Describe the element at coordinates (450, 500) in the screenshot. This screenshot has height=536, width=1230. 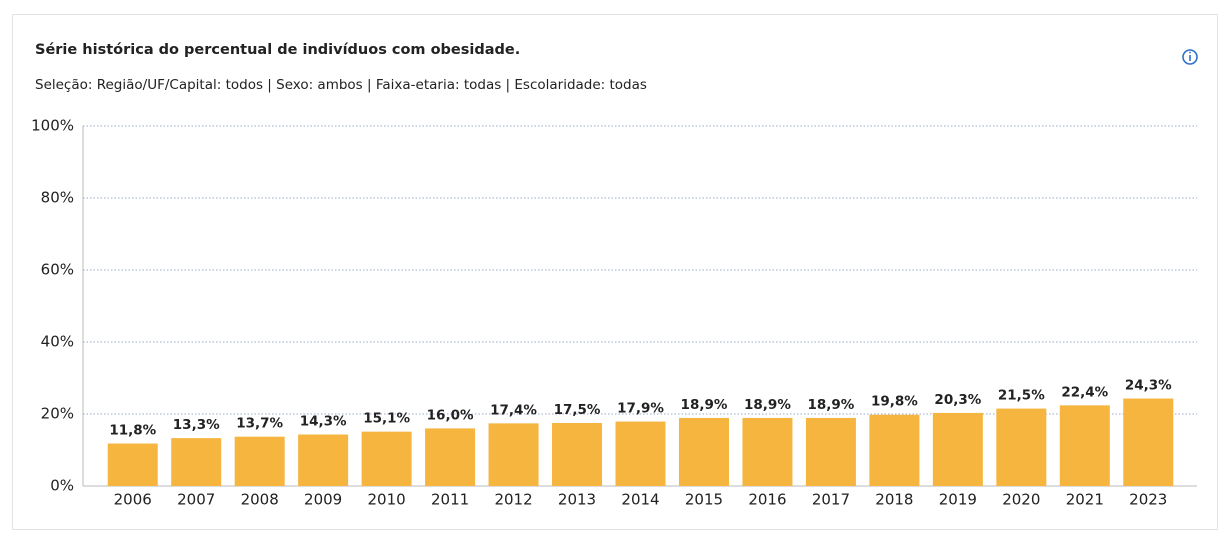
I see `x-tick-label: 2011` at that location.